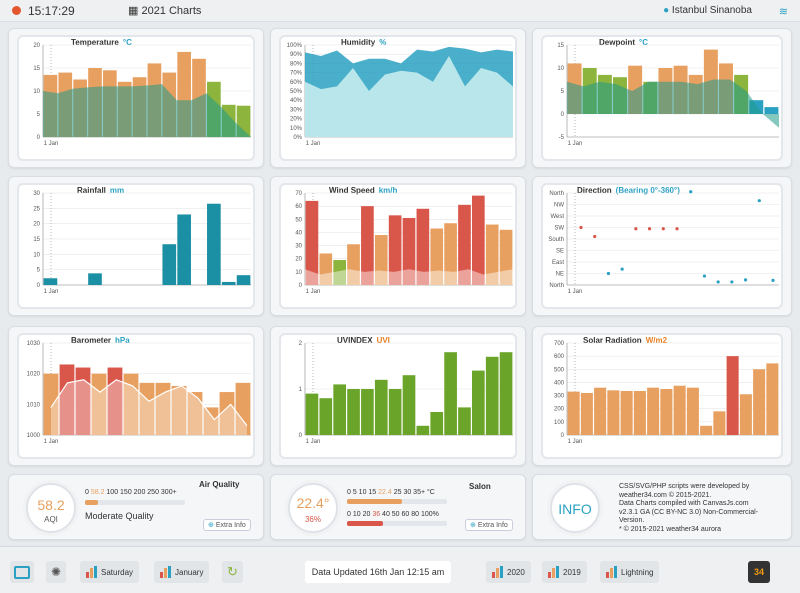 The image size is (800, 593). Describe the element at coordinates (97, 492) in the screenshot. I see `aqi-scale-highlight: 58.2` at that location.